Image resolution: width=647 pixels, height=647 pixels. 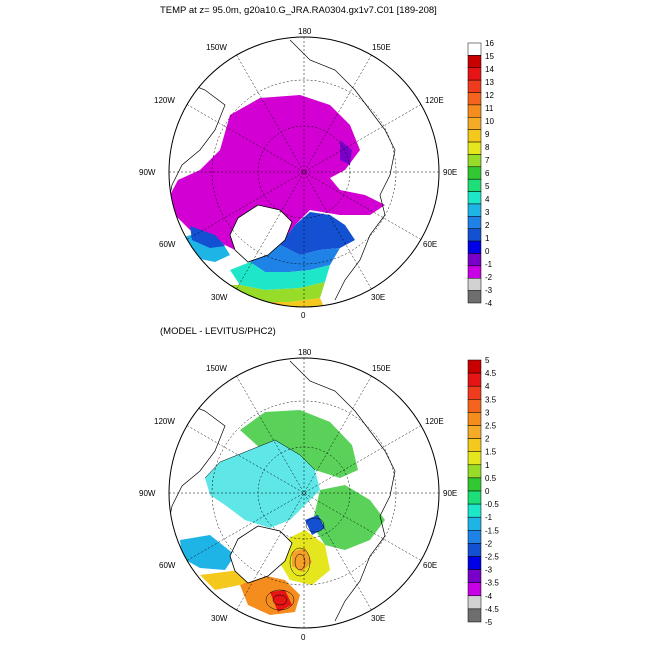 What do you see at coordinates (487, 412) in the screenshot?
I see `bottom-colorbar-label-4: 3` at bounding box center [487, 412].